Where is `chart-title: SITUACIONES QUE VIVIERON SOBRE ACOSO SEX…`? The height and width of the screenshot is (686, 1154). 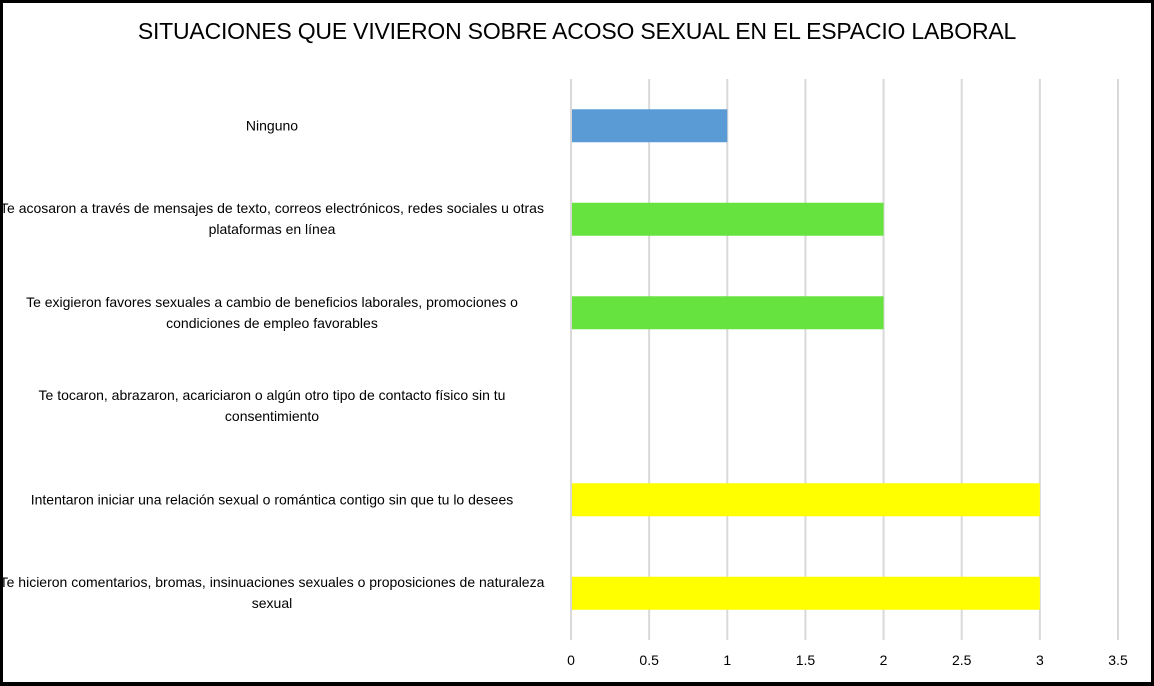 chart-title: SITUACIONES QUE VIVIERON SOBRE ACOSO SEX… is located at coordinates (577, 31).